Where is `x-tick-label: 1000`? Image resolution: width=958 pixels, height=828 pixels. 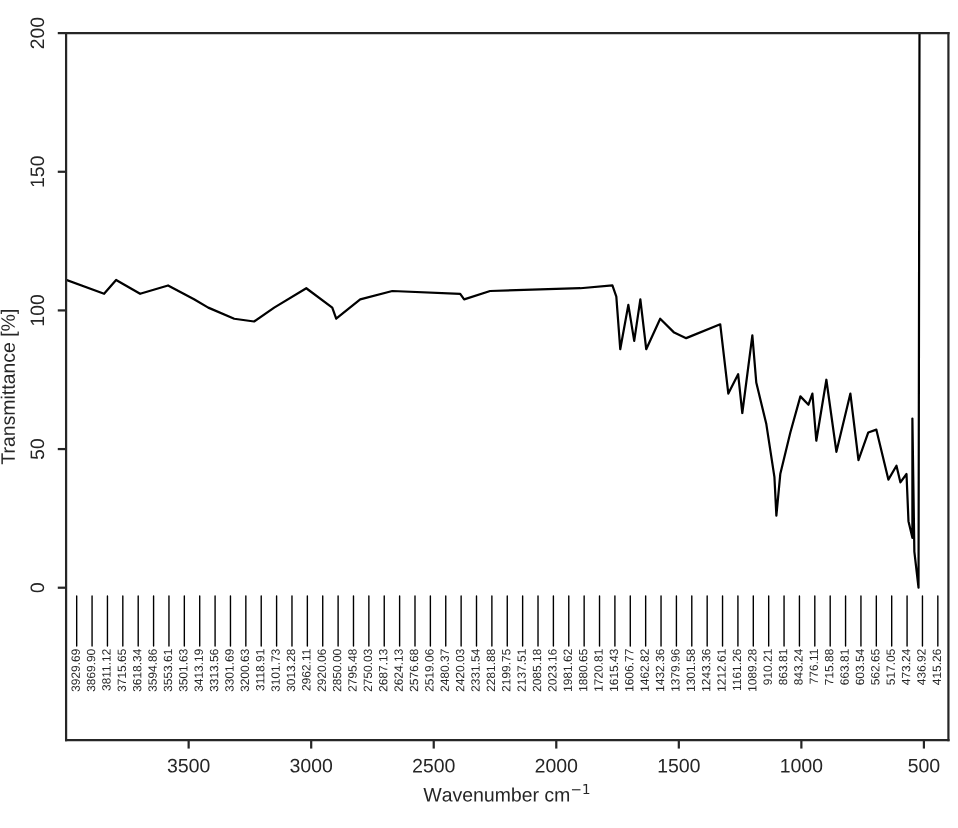 x-tick-label: 1000 is located at coordinates (802, 765).